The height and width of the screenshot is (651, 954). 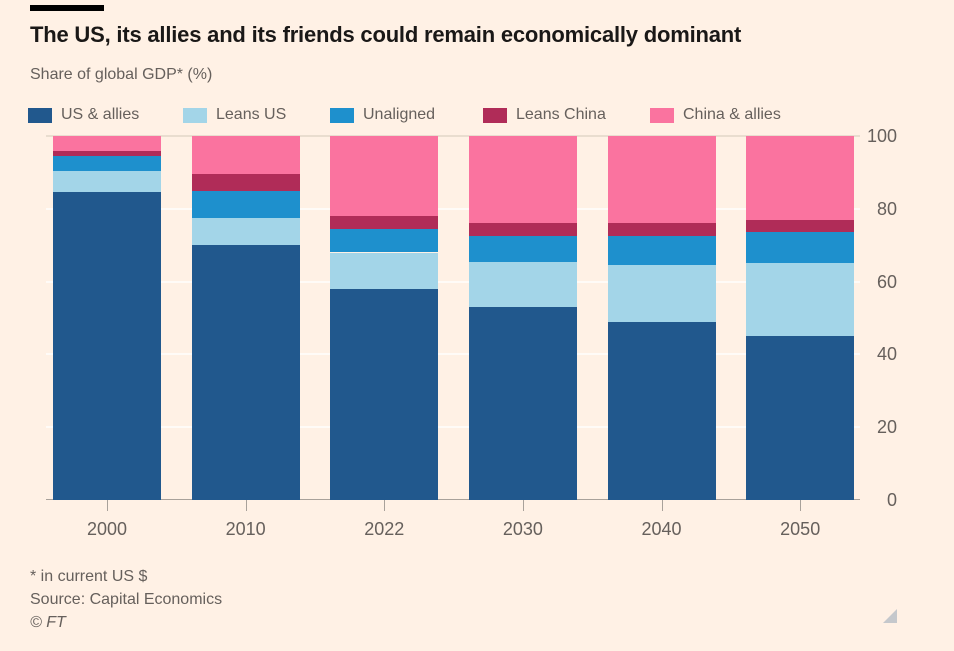 What do you see at coordinates (107, 153) in the screenshot?
I see `bar-segment-2000-leans-china` at bounding box center [107, 153].